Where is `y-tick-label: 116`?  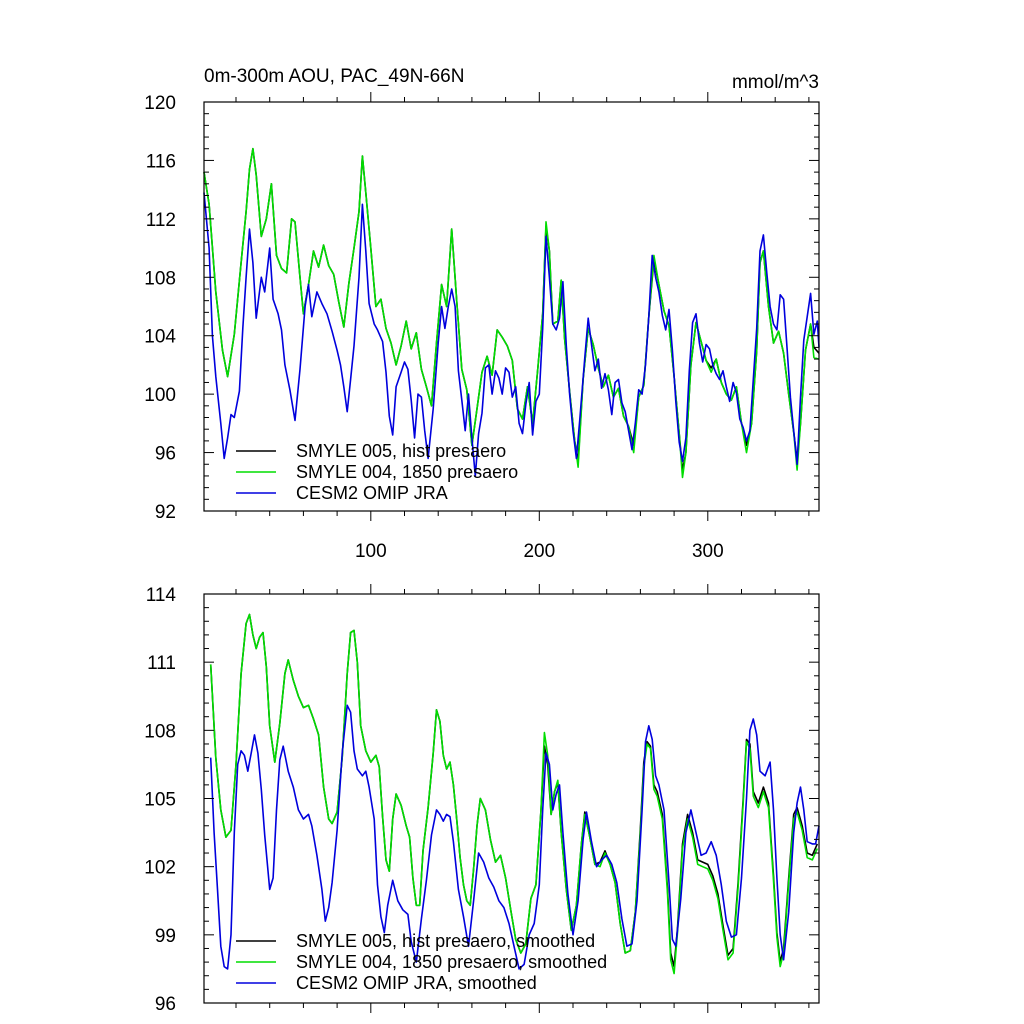 y-tick-label: 116 is located at coordinates (161, 161).